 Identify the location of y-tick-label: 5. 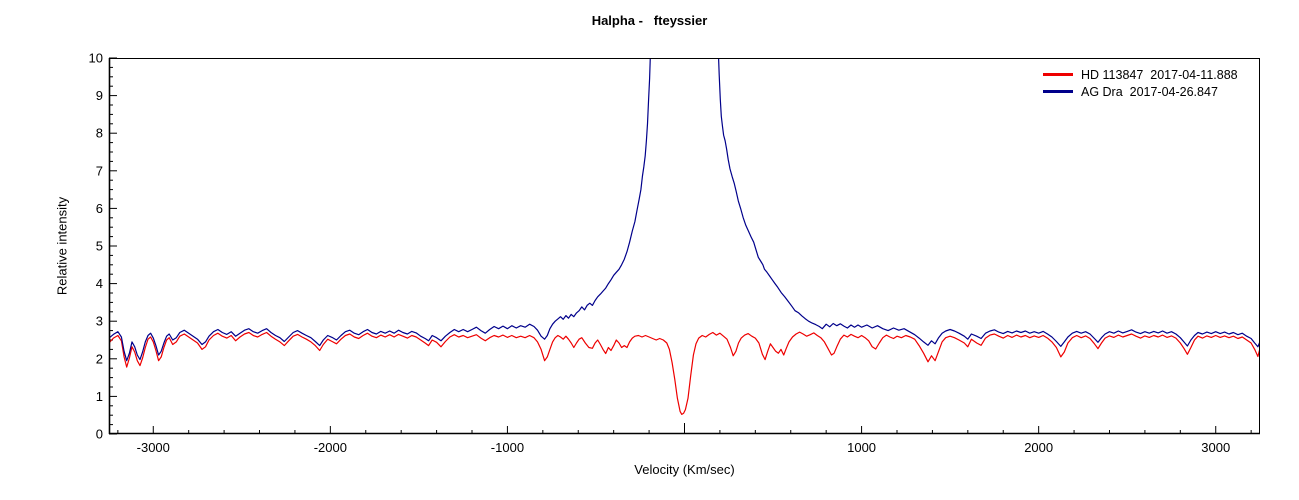
(99, 246).